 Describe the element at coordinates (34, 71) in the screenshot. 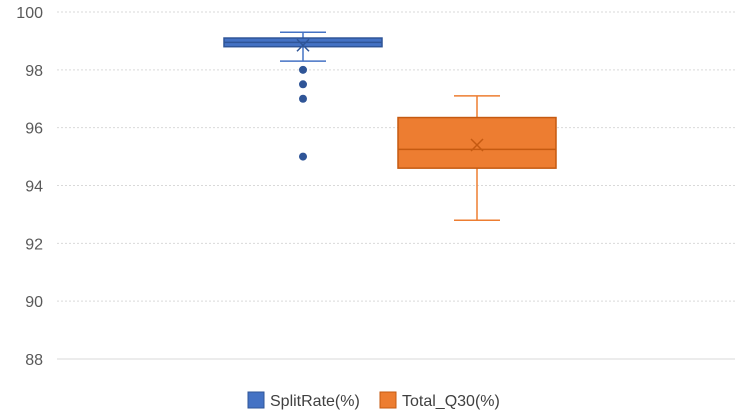

I see `y-tick-label-98: 98` at that location.